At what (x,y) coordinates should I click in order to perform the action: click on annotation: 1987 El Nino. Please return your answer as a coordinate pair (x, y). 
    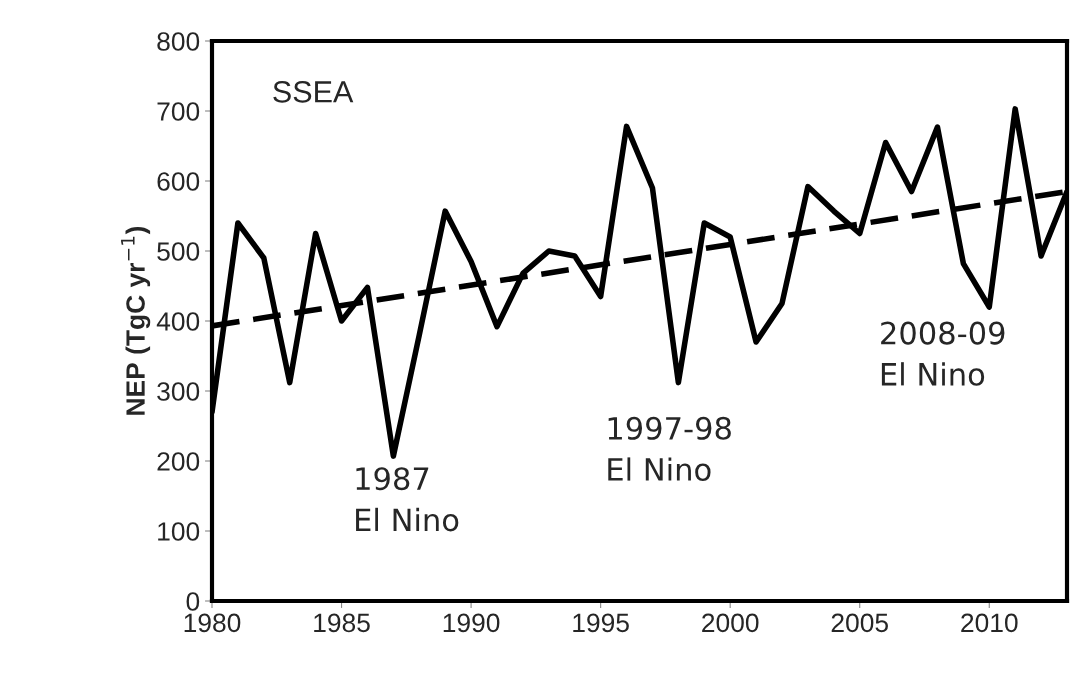
    Looking at the image, I should click on (407, 499).